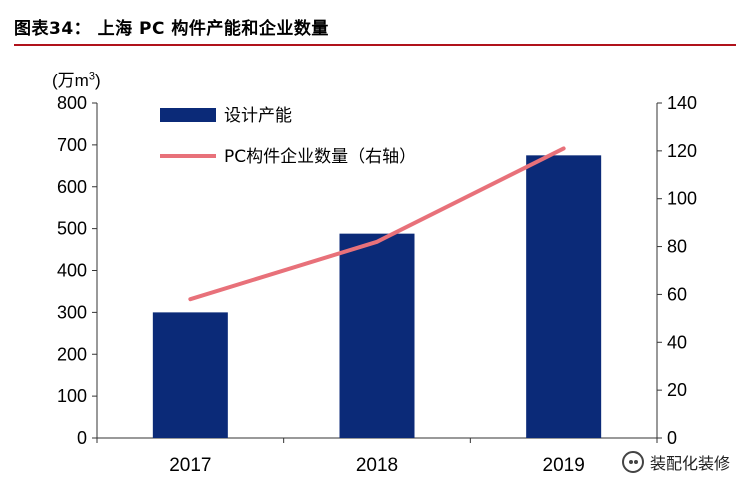 The width and height of the screenshot is (750, 488). Describe the element at coordinates (677, 342) in the screenshot. I see `right-tick-label: 40` at that location.